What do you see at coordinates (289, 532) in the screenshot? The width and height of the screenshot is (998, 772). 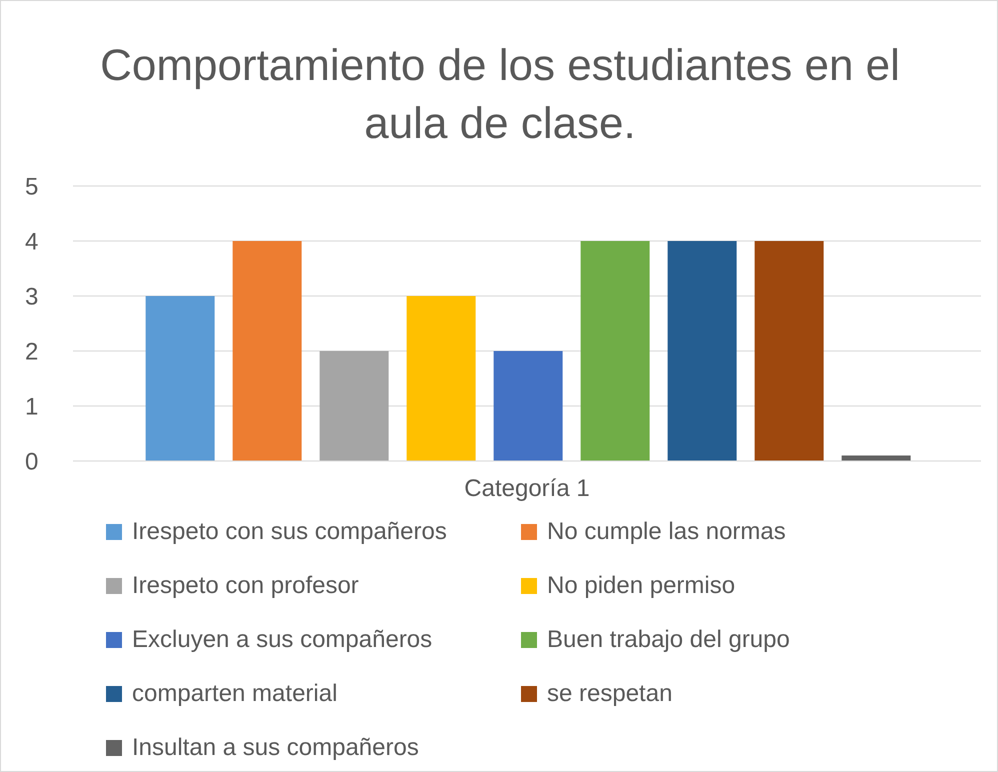 I see `legend-label: Irespeto con sus compañeros` at bounding box center [289, 532].